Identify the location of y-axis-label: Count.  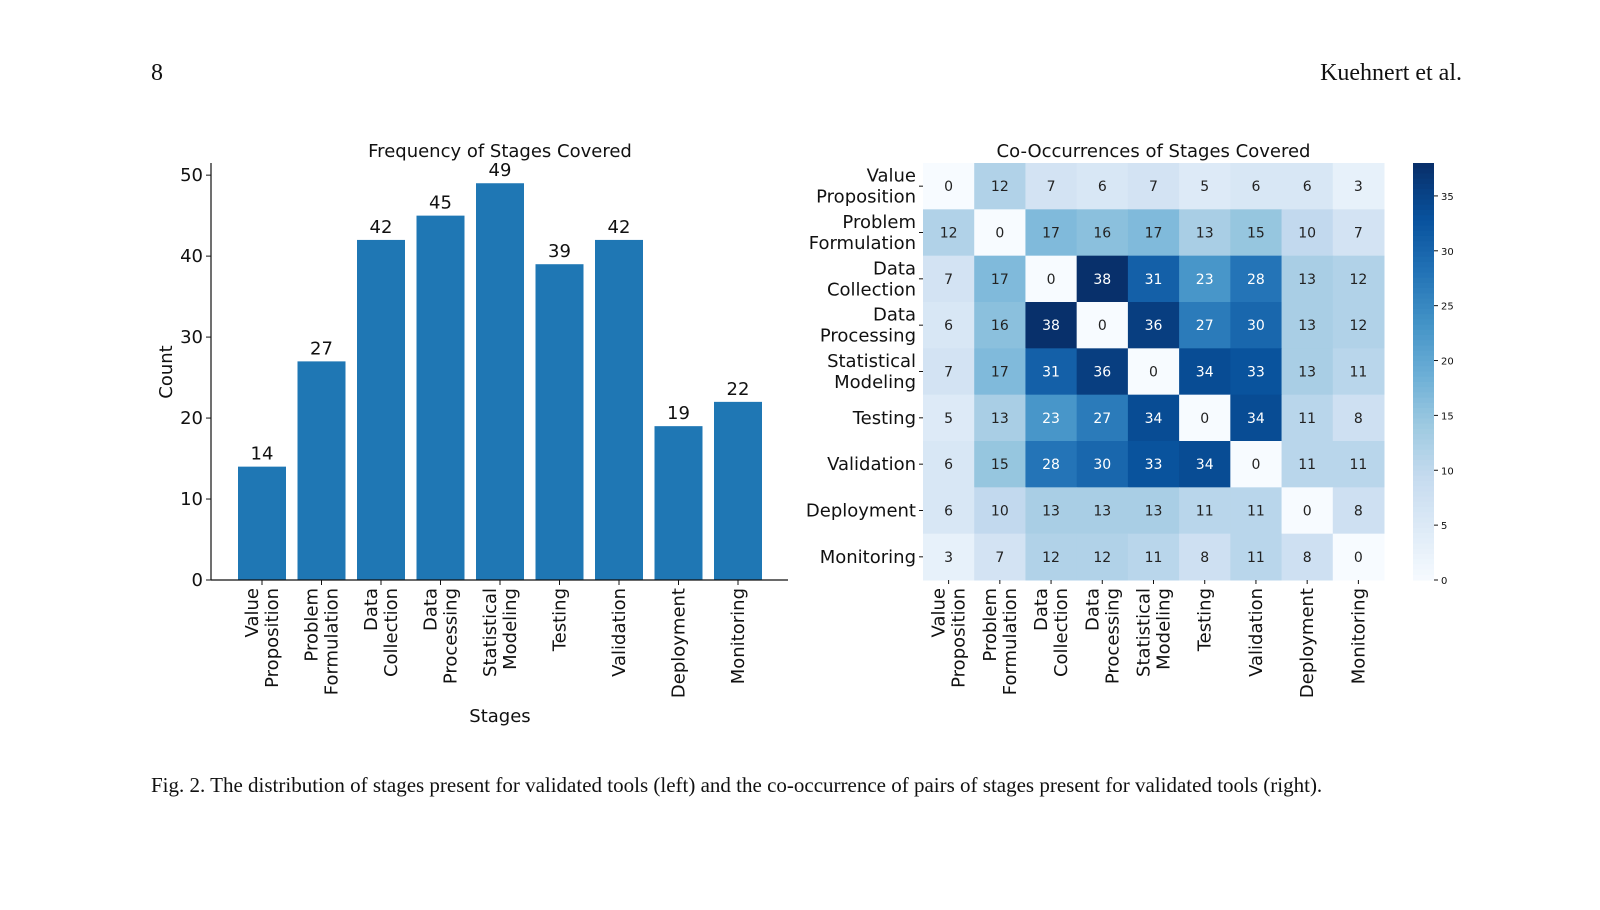
(166, 371).